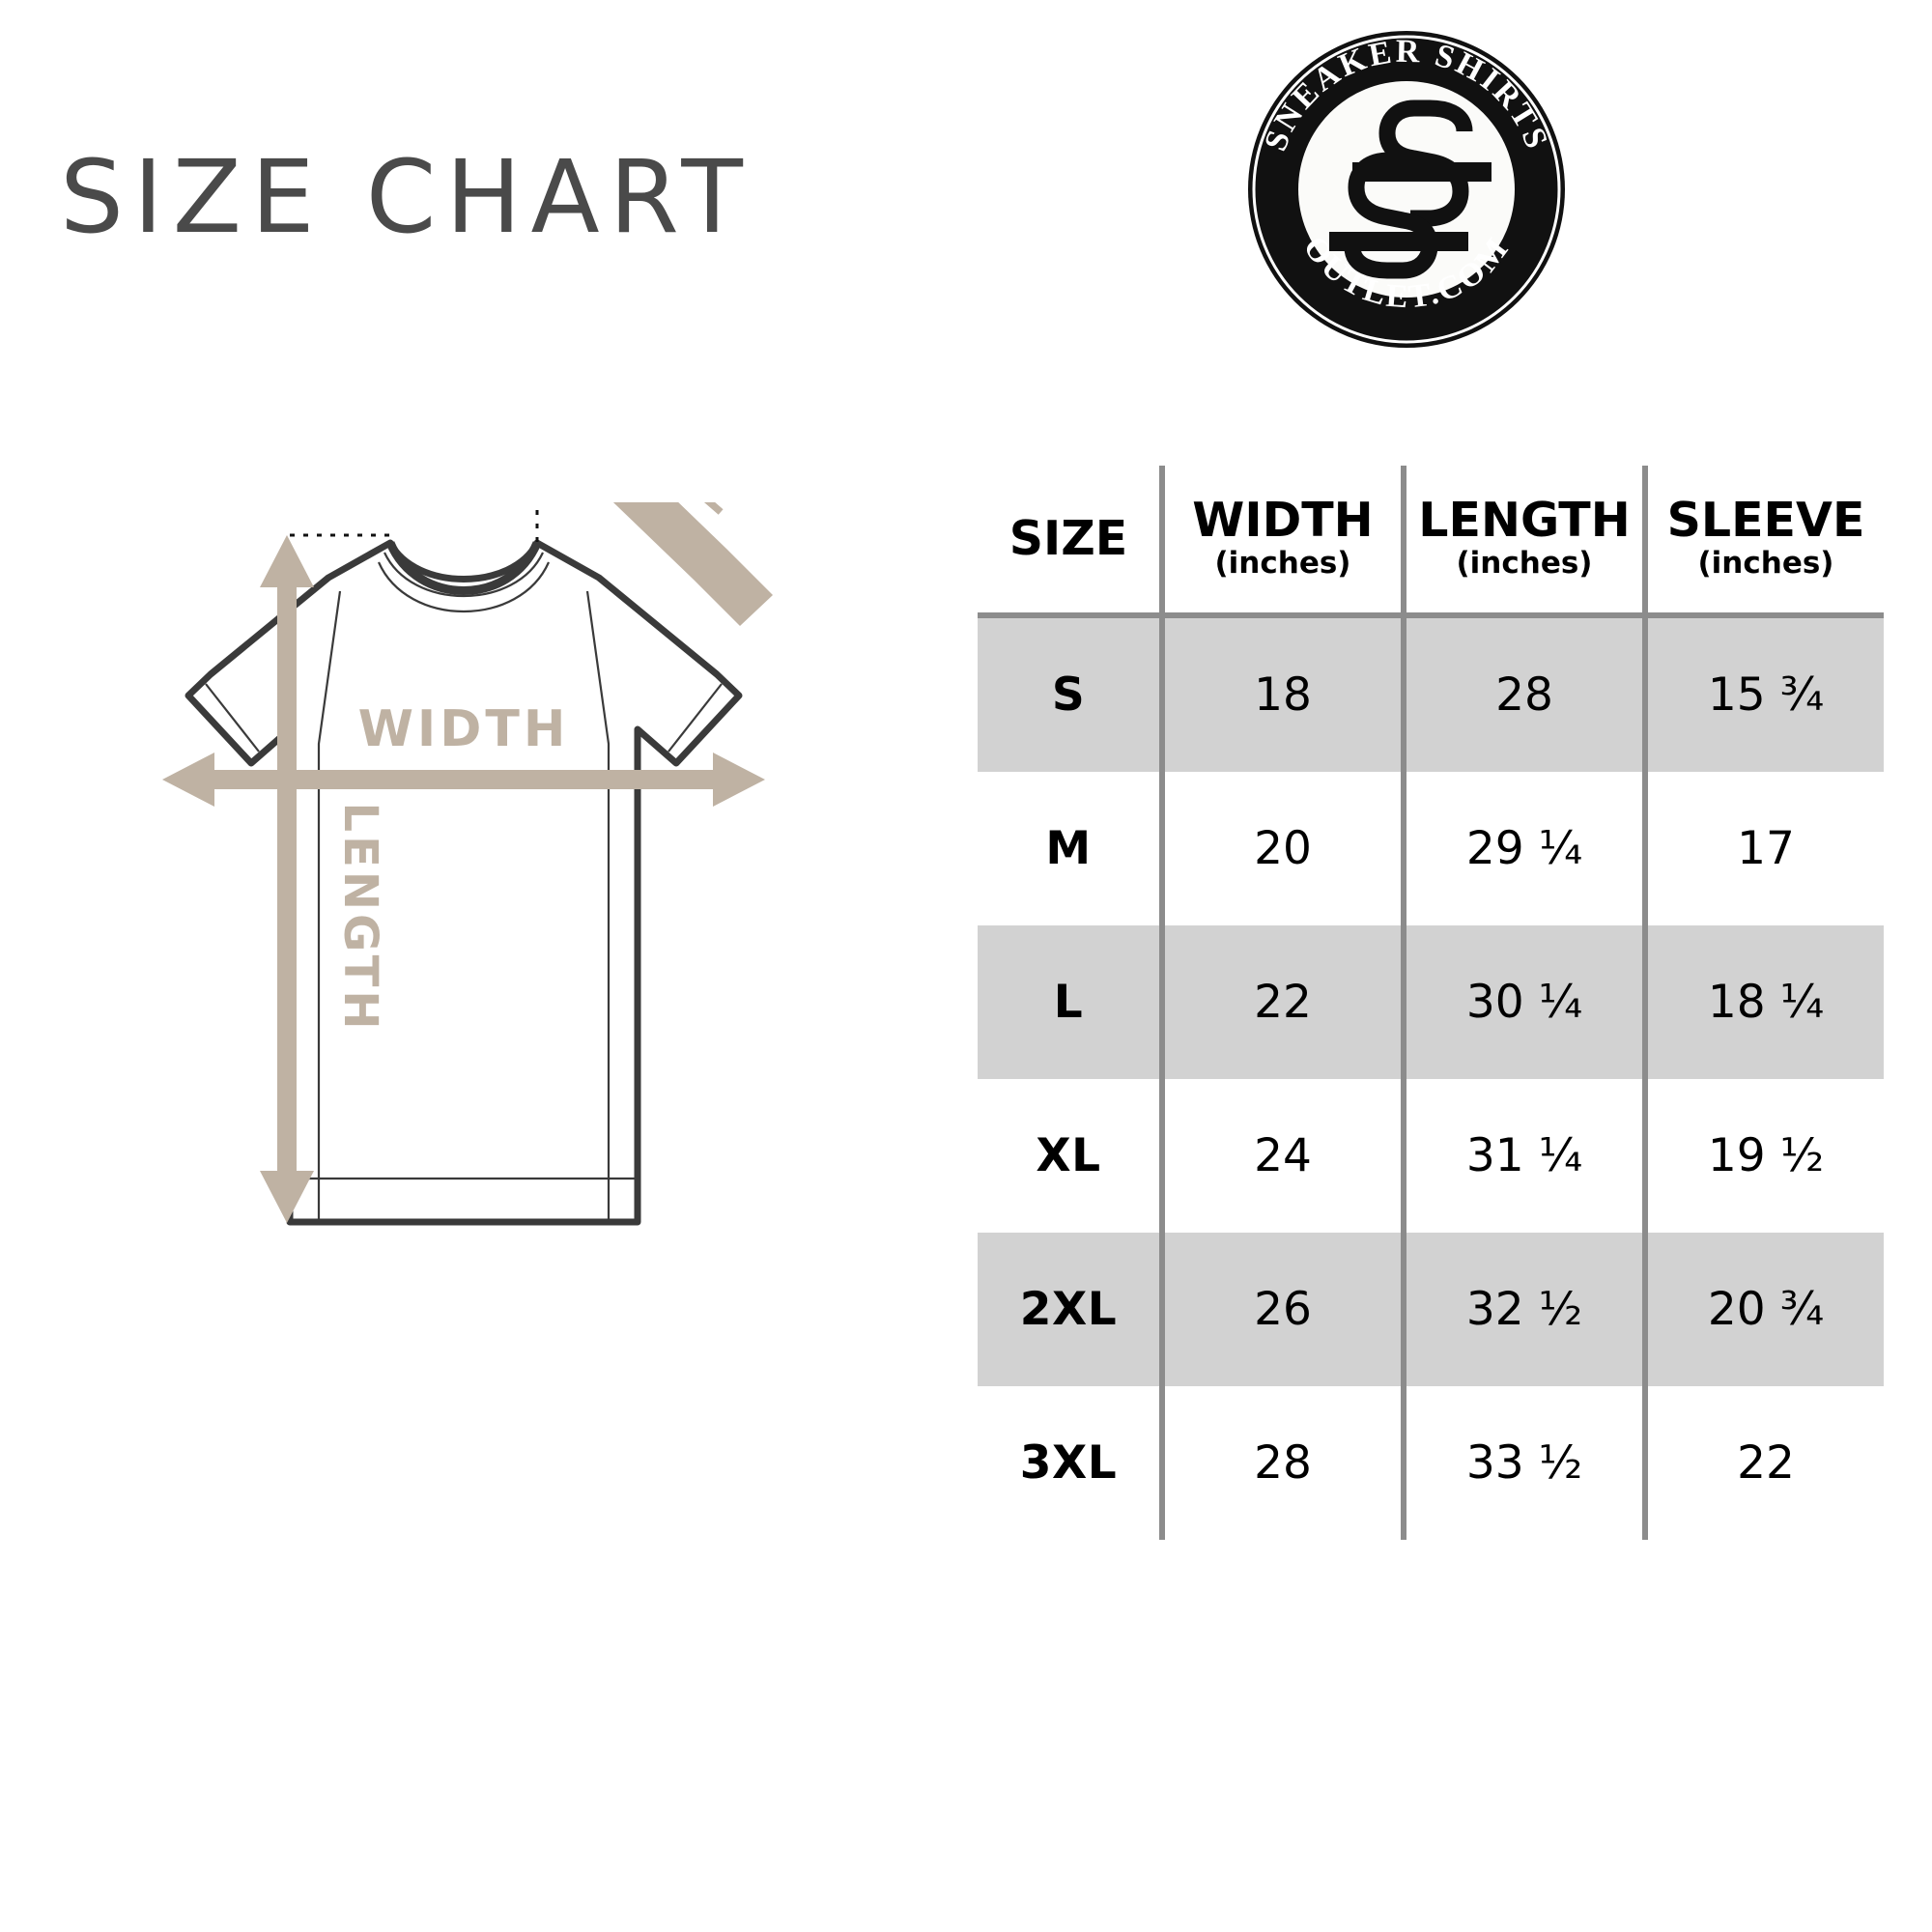 This screenshot has height=1932, width=1932. What do you see at coordinates (1068, 695) in the screenshot?
I see `cell-size: S` at bounding box center [1068, 695].